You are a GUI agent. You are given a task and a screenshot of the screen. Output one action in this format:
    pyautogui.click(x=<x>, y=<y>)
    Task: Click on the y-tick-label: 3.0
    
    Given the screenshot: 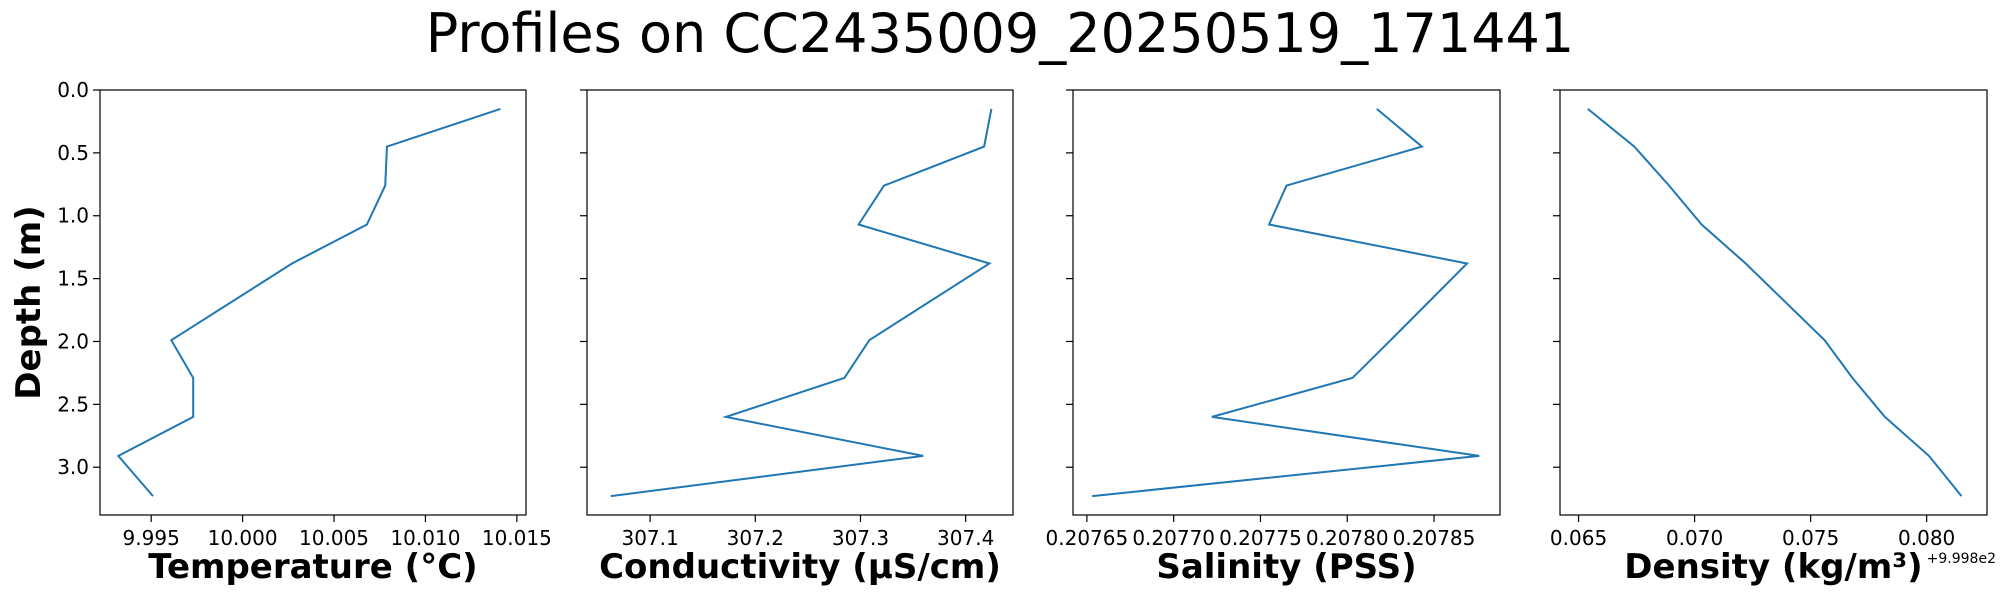 What is the action you would take?
    pyautogui.click(x=73, y=467)
    